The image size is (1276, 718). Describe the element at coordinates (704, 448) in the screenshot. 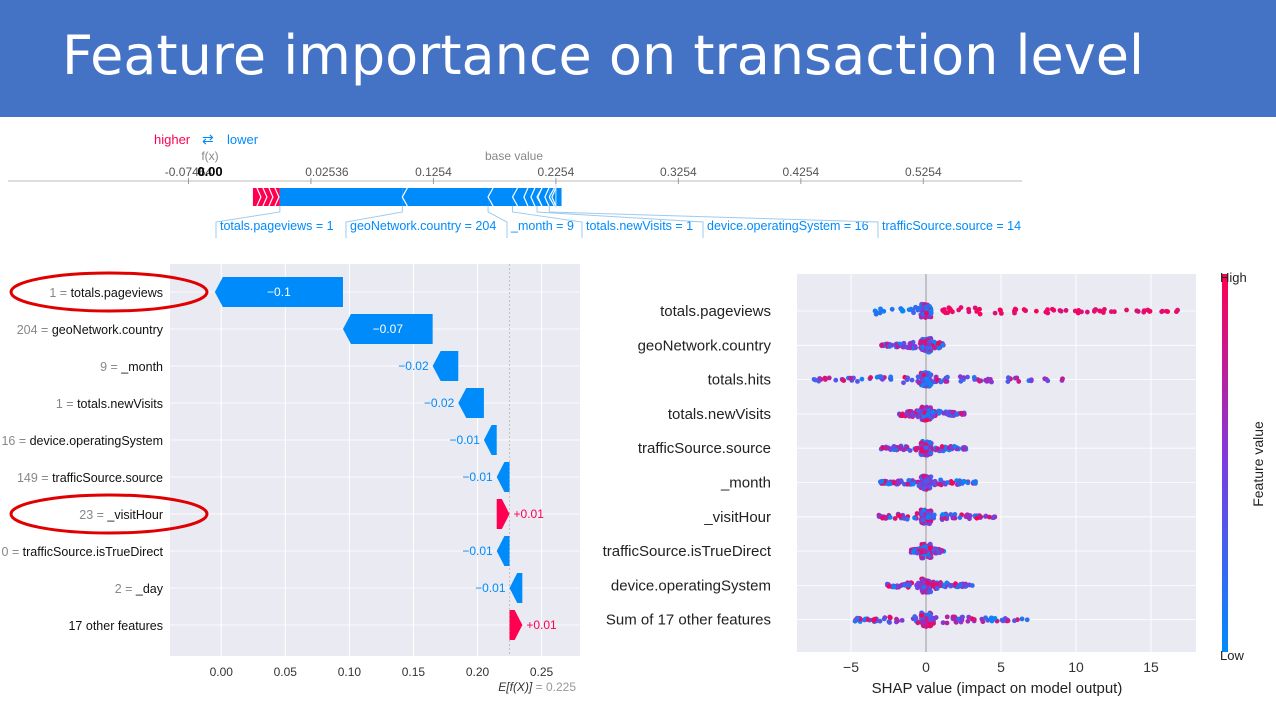

I see `beeswarm-feature-label: trafficSource.source` at that location.